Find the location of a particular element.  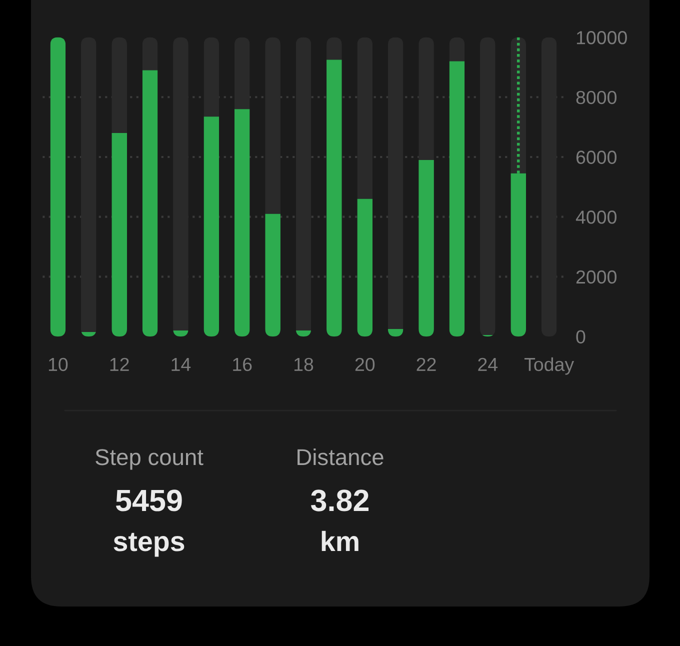

x-tick-label: 16 is located at coordinates (242, 365).